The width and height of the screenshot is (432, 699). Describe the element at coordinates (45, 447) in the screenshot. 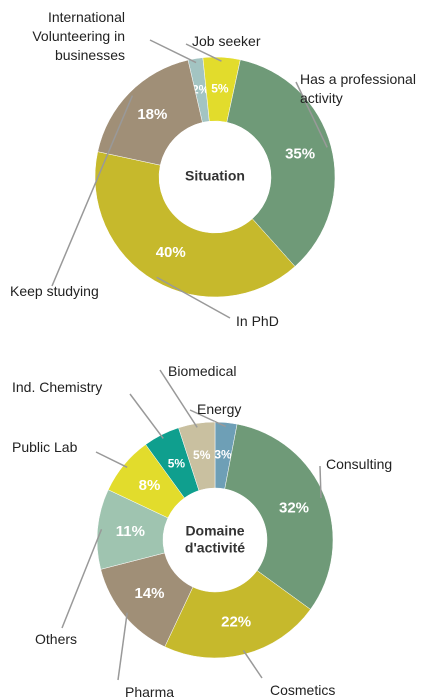

I see `category-label: Public Lab` at that location.